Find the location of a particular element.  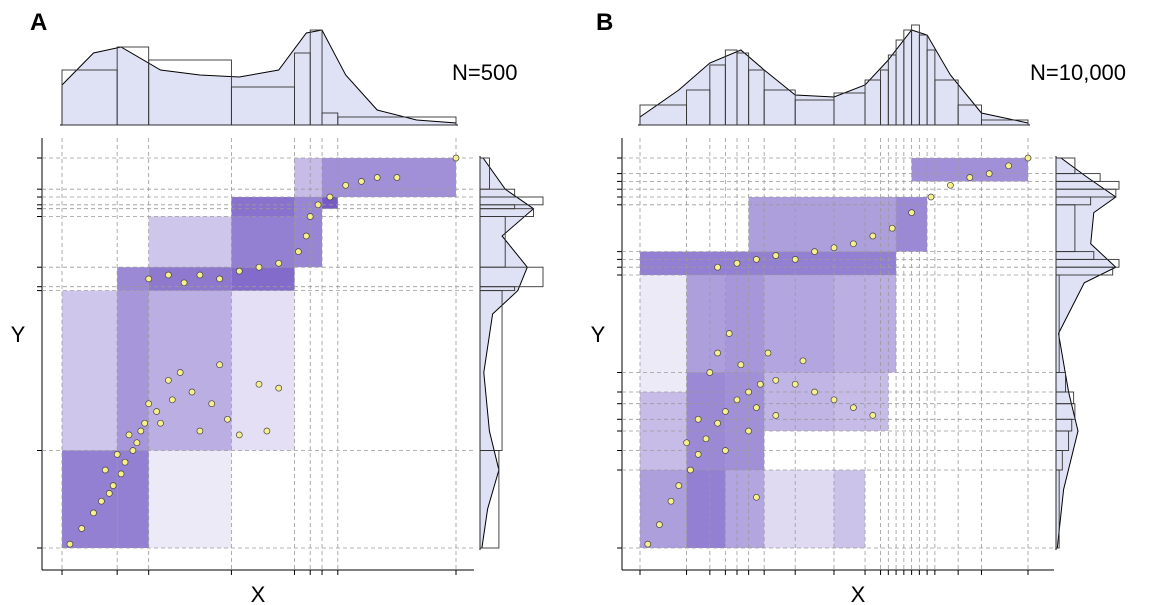

sample-size-b: N=10,000 is located at coordinates (1078, 72).